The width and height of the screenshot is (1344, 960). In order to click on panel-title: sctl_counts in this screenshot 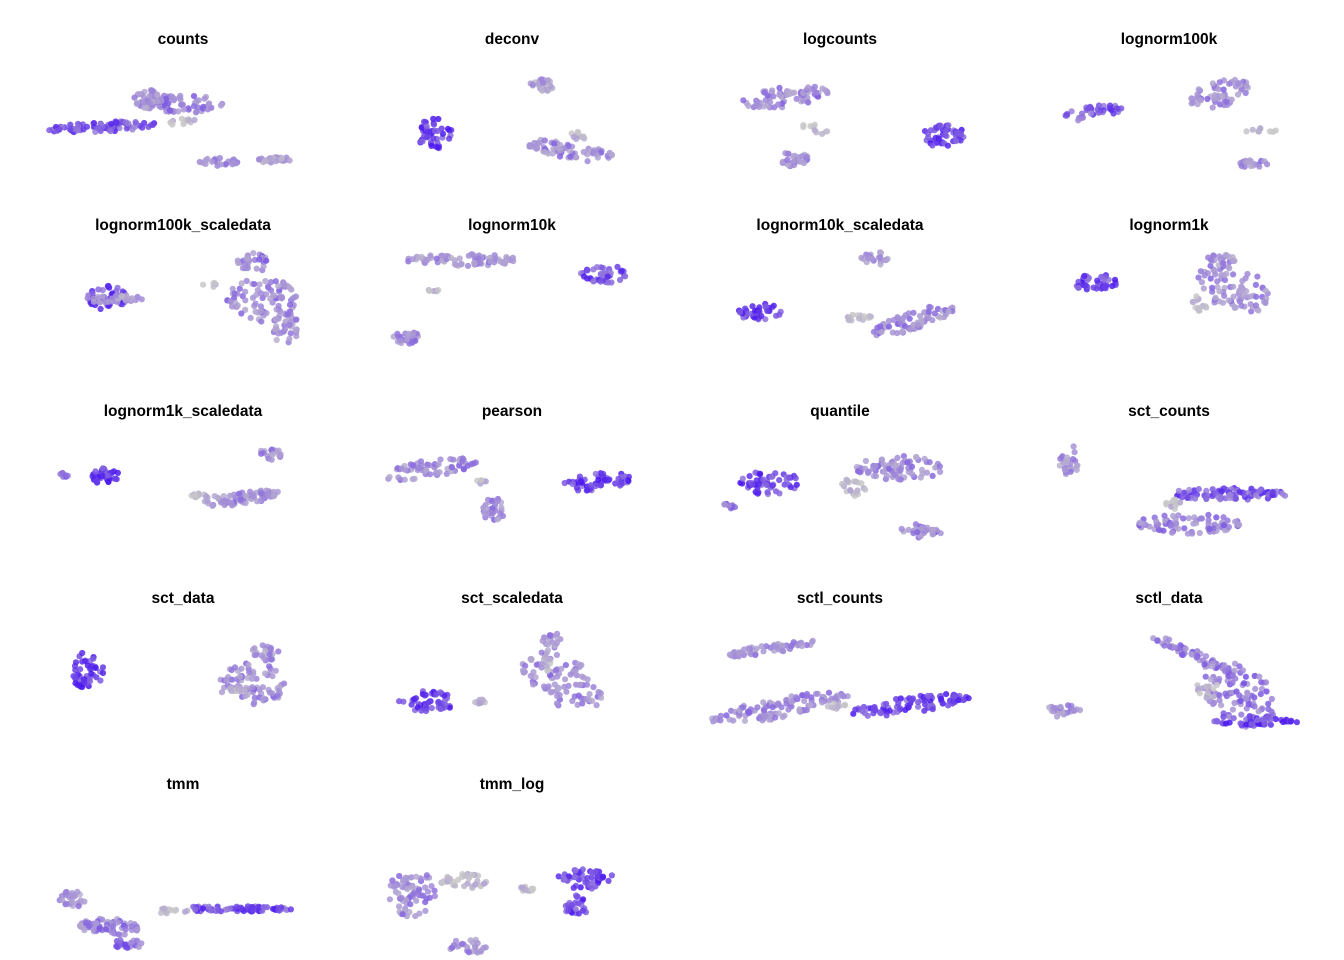, I will do `click(840, 598)`.